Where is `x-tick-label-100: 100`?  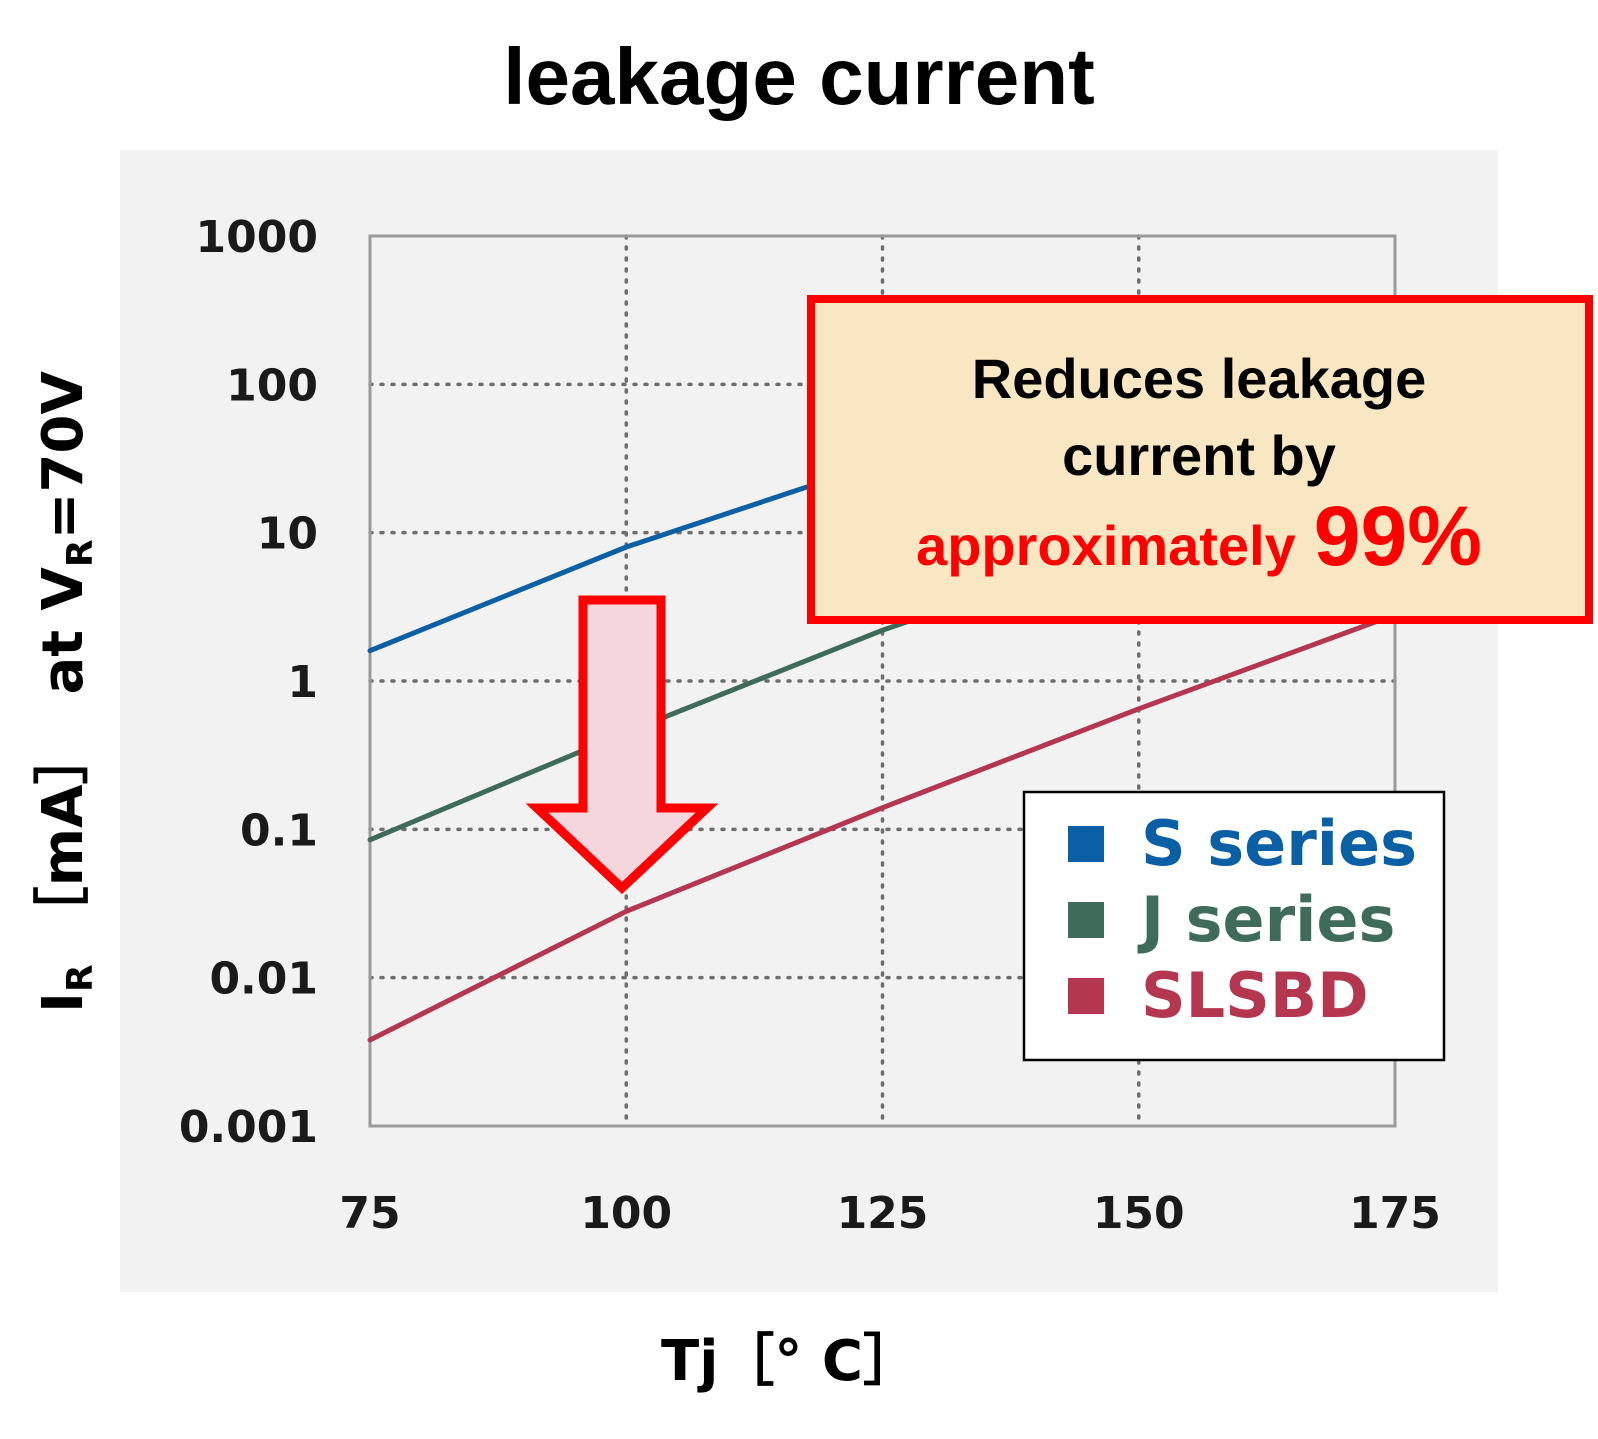 x-tick-label-100: 100 is located at coordinates (626, 1213).